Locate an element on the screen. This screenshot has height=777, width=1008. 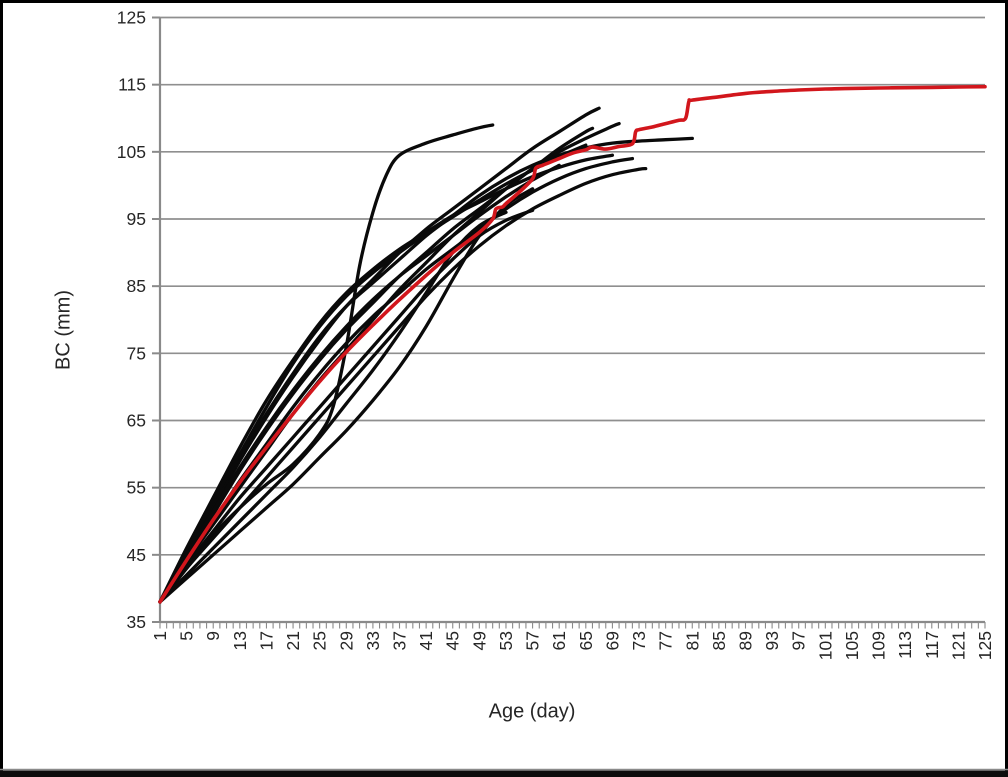
x-tick-label: 57 is located at coordinates (533, 640).